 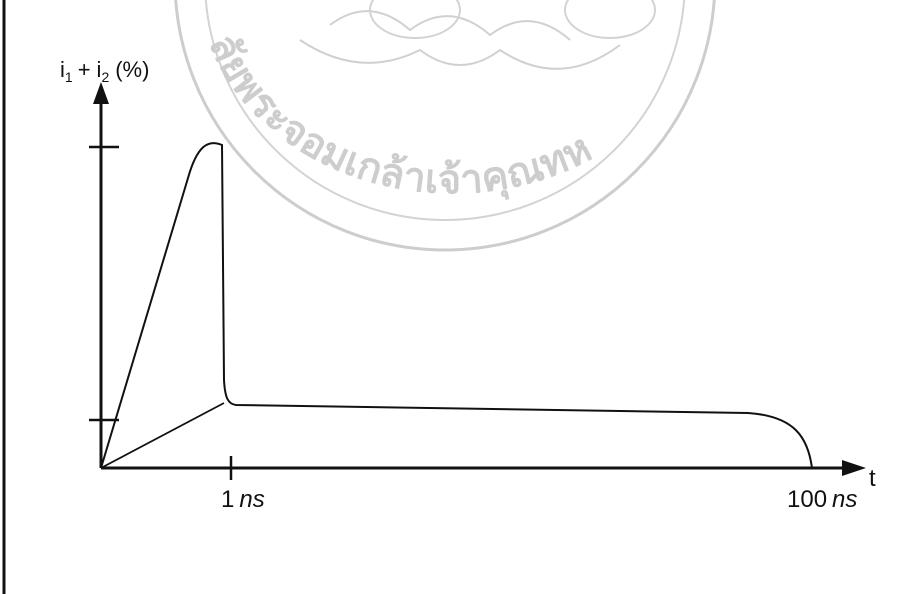 What do you see at coordinates (101, 93) in the screenshot?
I see `y-axis-arrow` at bounding box center [101, 93].